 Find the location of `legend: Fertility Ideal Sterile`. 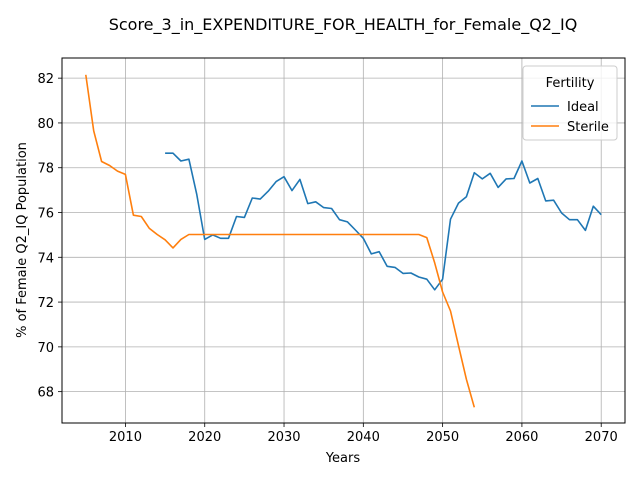

legend: Fertility Ideal Sterile is located at coordinates (570, 103).